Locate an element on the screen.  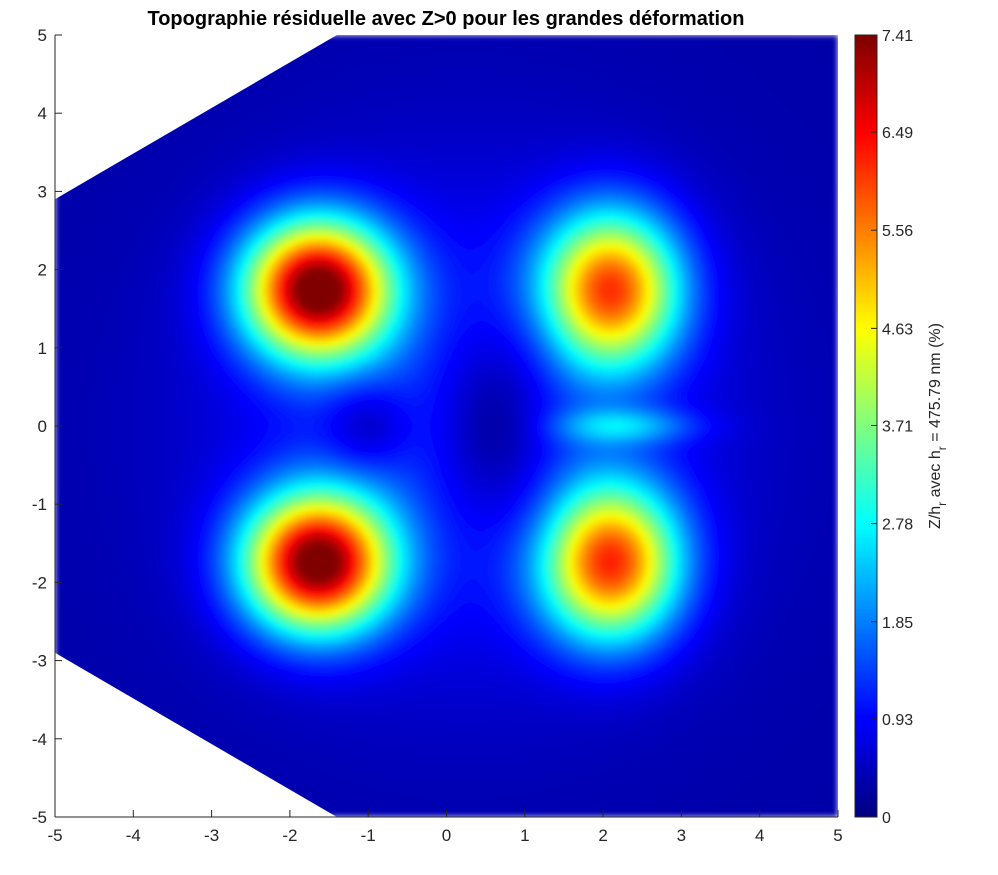
x-tick-label: -3 is located at coordinates (211, 835).